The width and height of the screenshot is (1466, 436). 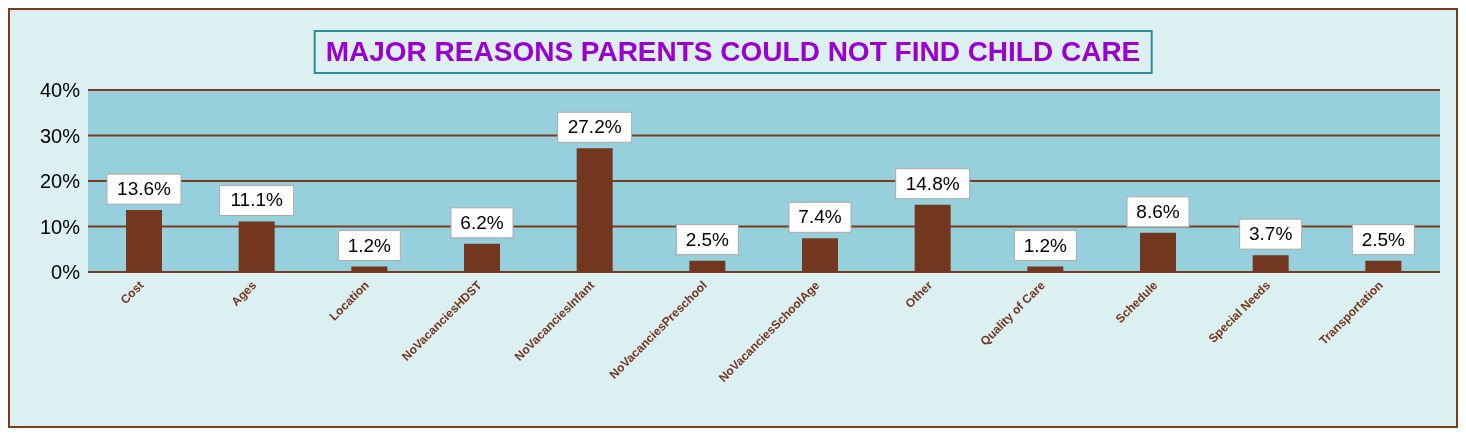 I want to click on data-label: 3.7%, so click(x=1271, y=234).